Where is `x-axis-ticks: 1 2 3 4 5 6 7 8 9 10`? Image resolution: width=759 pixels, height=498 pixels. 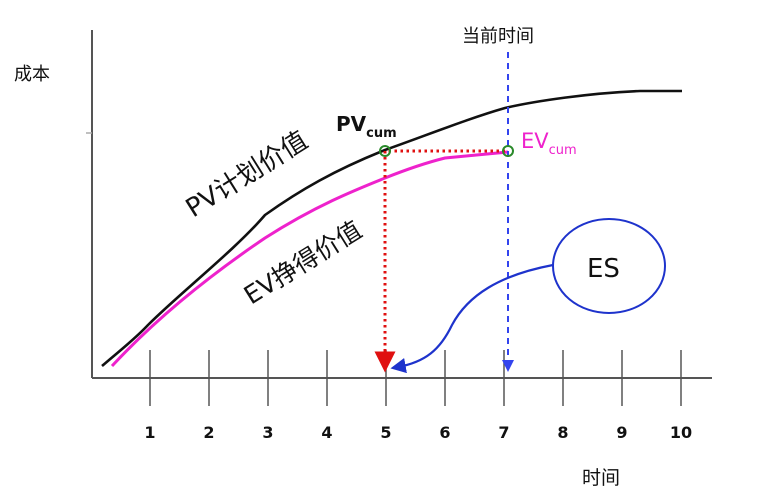 x-axis-ticks: 1 2 3 4 5 6 7 8 9 10 is located at coordinates (418, 396).